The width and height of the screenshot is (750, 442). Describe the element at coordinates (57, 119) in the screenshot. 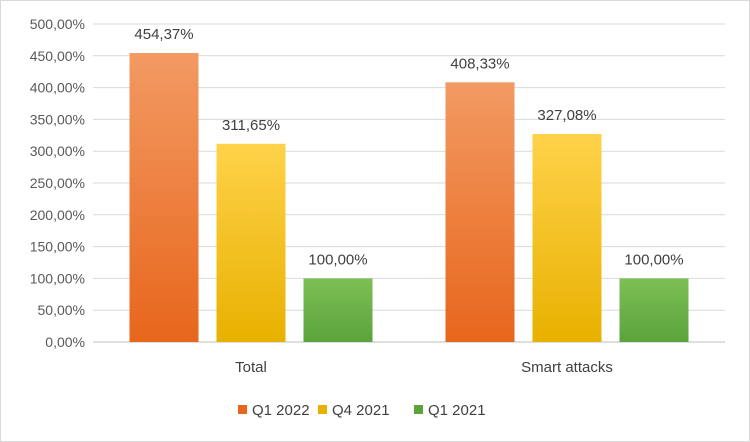

I see `y-tick-label: 350,00%` at that location.